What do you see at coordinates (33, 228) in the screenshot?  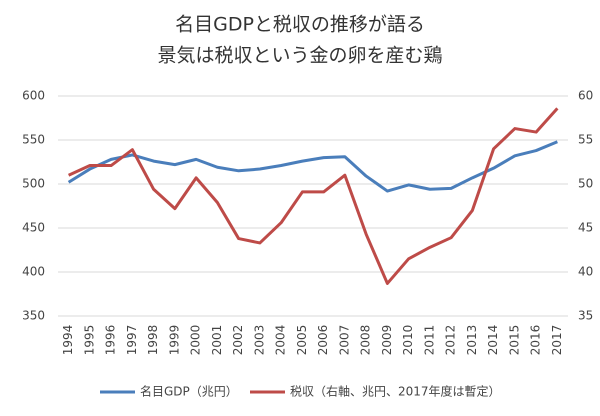 I see `y-tick-label: 450` at bounding box center [33, 228].